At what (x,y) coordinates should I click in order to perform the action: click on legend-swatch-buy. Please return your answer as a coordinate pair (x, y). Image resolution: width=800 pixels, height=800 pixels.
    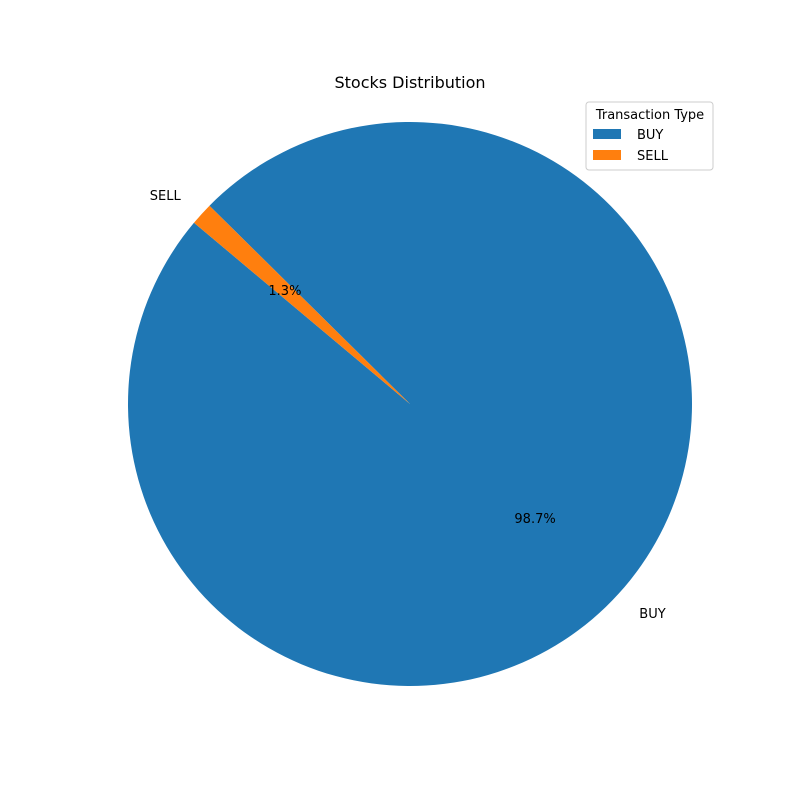
    Looking at the image, I should click on (607, 134).